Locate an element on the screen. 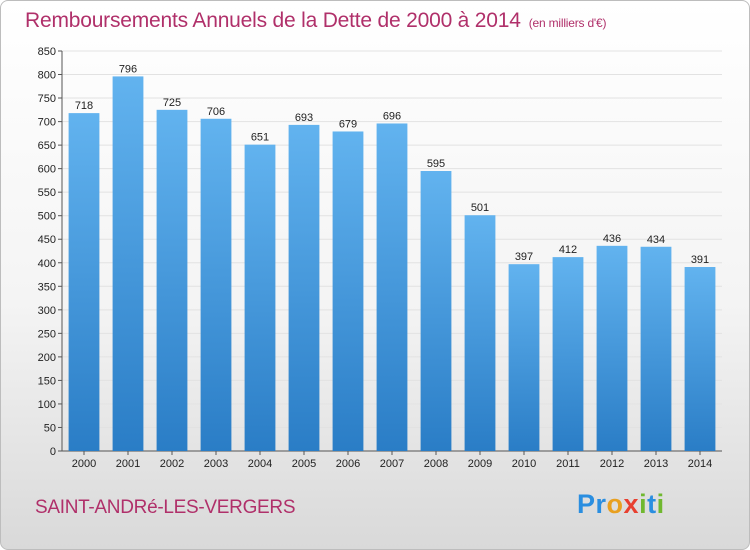  city-name: SAINT-ANDRé-LES-VERGERS is located at coordinates (165, 507).